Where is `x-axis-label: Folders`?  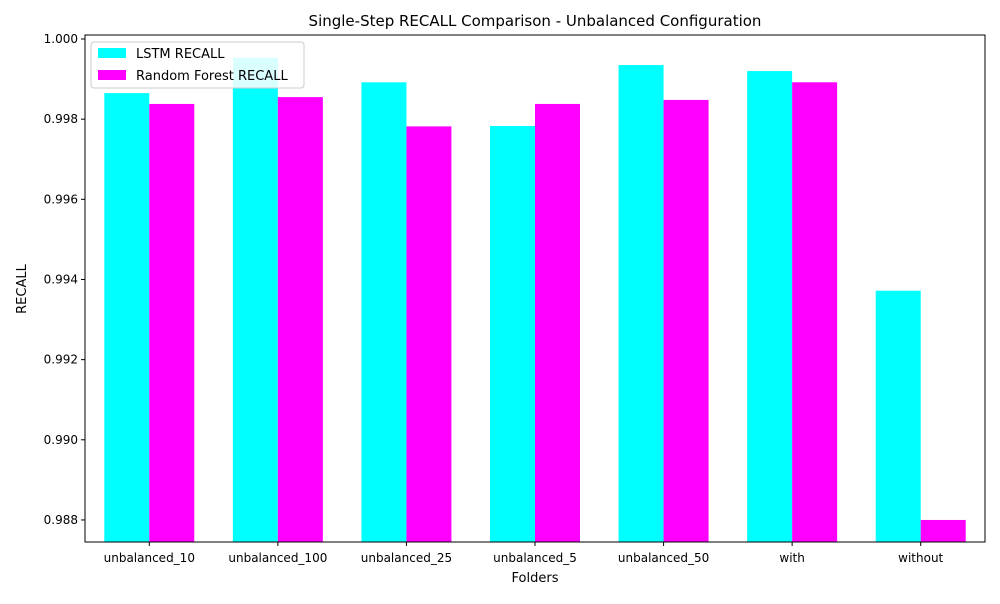
x-axis-label: Folders is located at coordinates (535, 578).